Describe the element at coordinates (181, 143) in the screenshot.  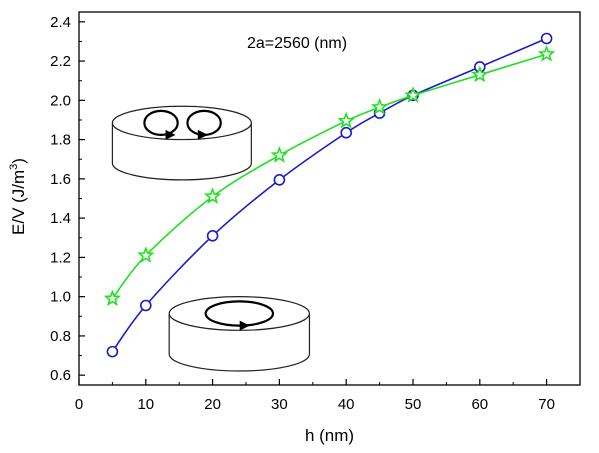
I see `vortex-pair-disk-icon` at that location.